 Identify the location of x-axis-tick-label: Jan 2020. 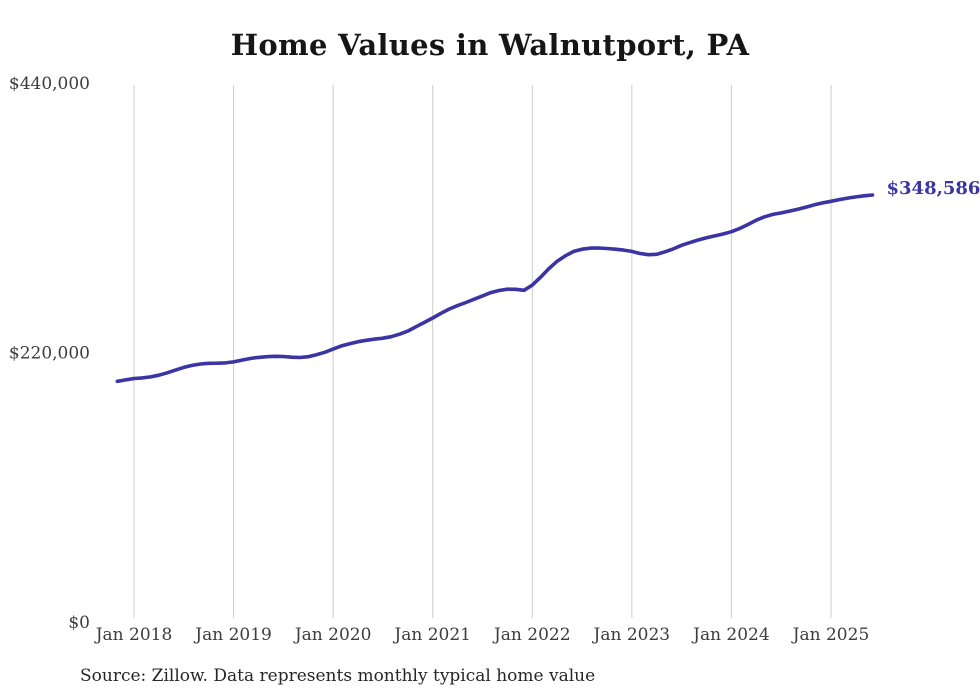
(332, 635).